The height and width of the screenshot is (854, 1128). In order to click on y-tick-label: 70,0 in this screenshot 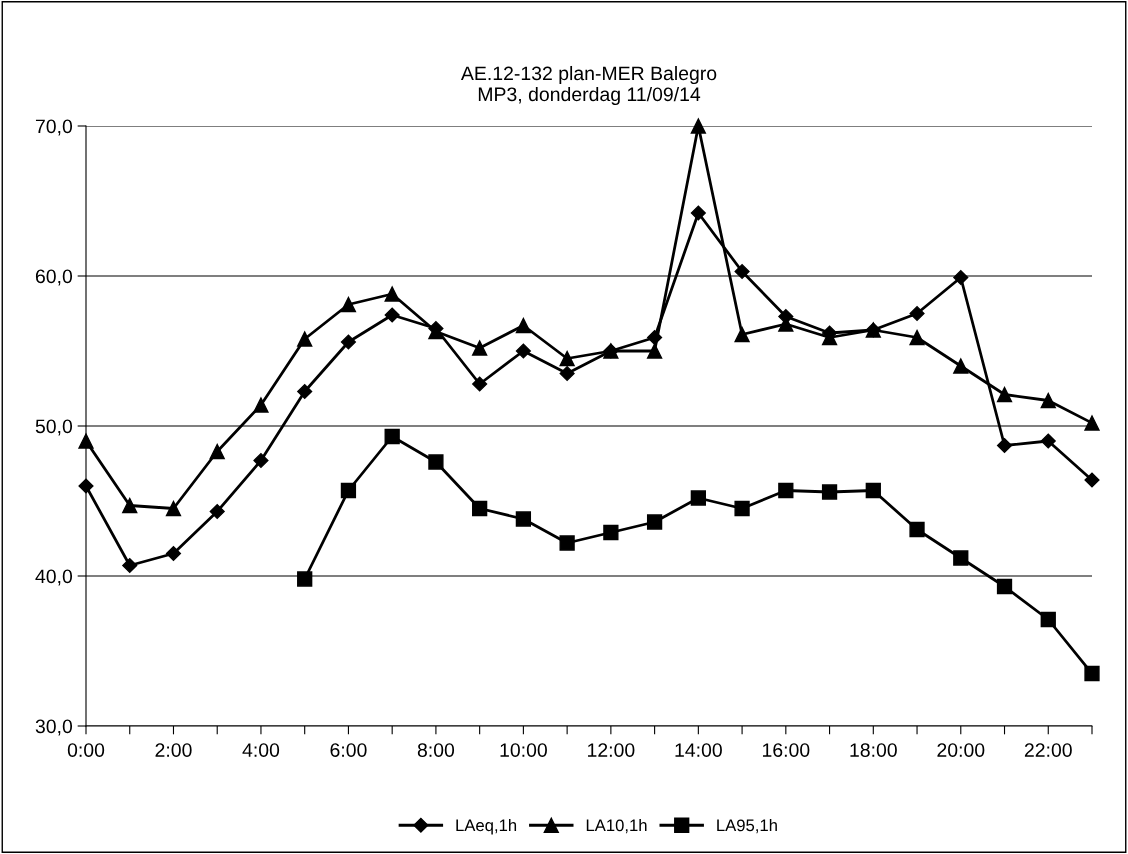, I will do `click(54, 127)`.